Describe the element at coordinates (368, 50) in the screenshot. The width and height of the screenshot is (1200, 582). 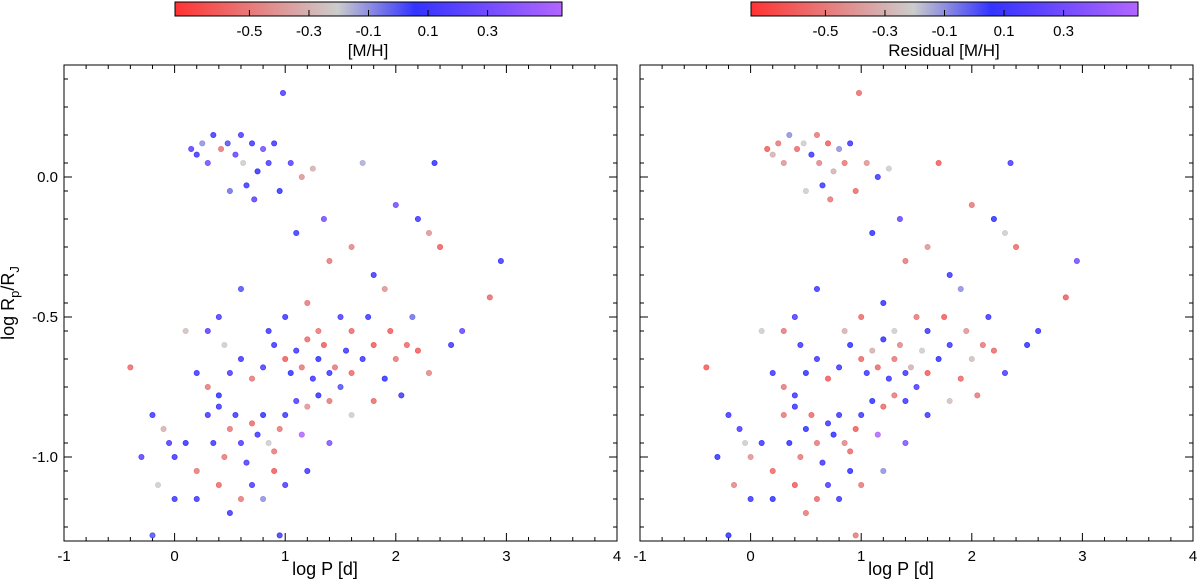
I see `colorbar-label: [M/H]` at that location.